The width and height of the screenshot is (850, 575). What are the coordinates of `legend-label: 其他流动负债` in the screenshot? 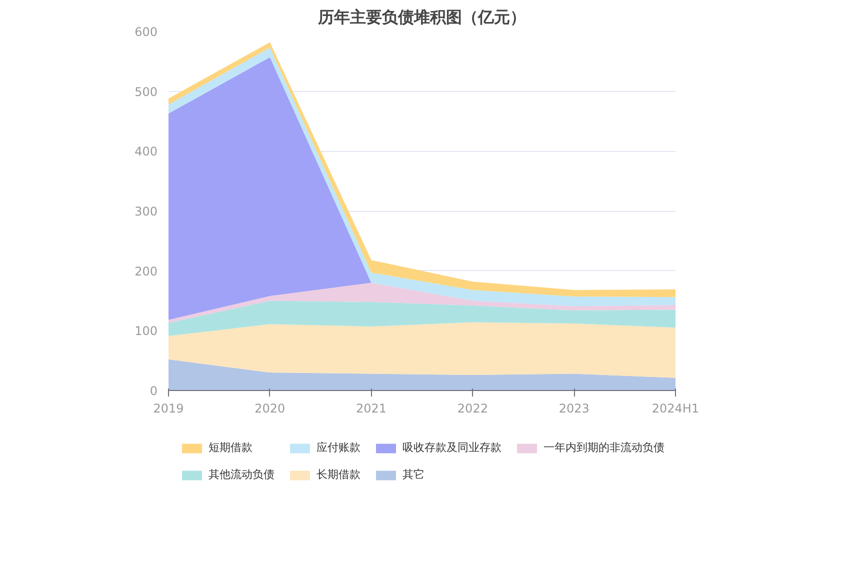 It's located at (241, 474).